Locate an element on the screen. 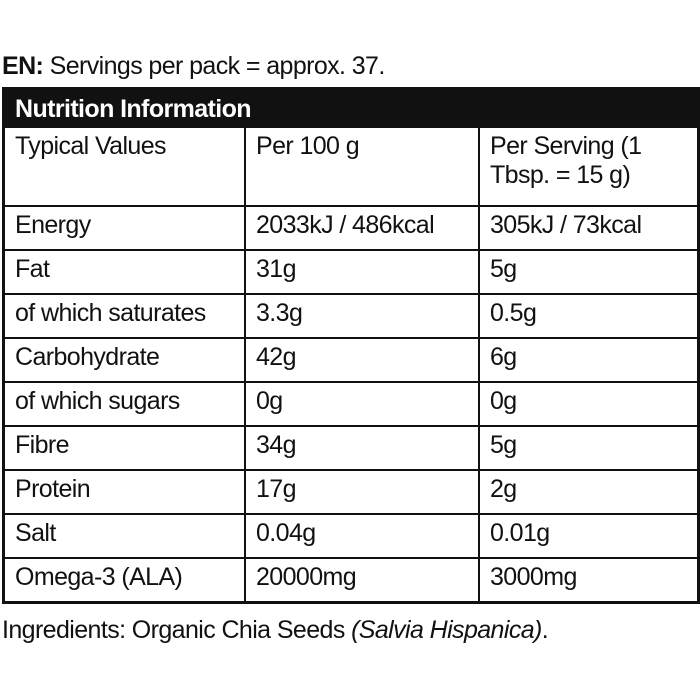  table-cell: Energy is located at coordinates (125, 228).